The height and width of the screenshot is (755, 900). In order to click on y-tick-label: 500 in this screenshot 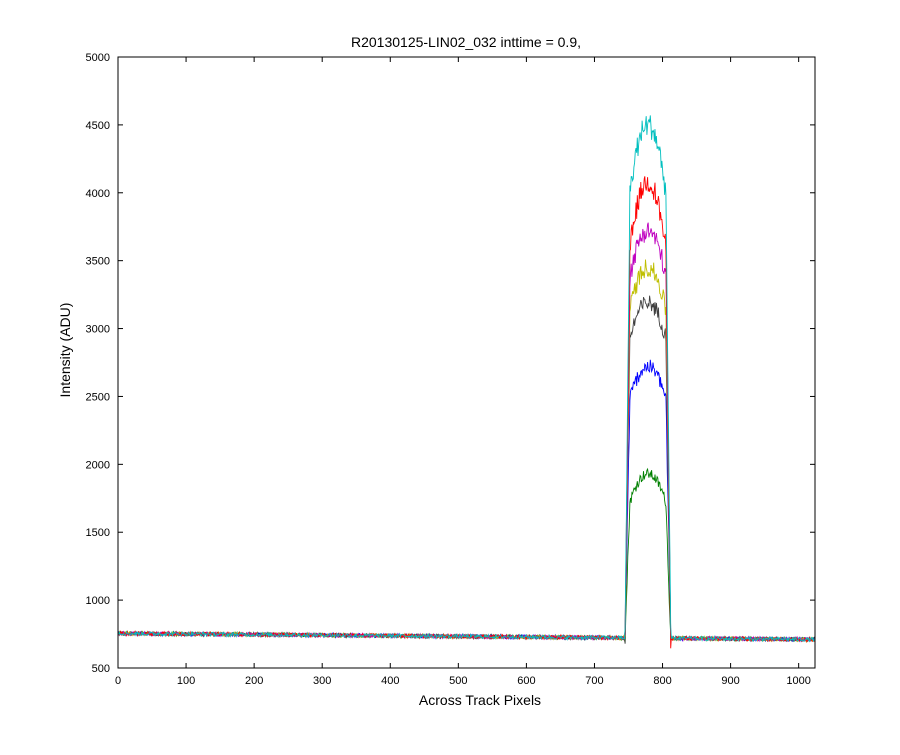, I will do `click(101, 669)`.